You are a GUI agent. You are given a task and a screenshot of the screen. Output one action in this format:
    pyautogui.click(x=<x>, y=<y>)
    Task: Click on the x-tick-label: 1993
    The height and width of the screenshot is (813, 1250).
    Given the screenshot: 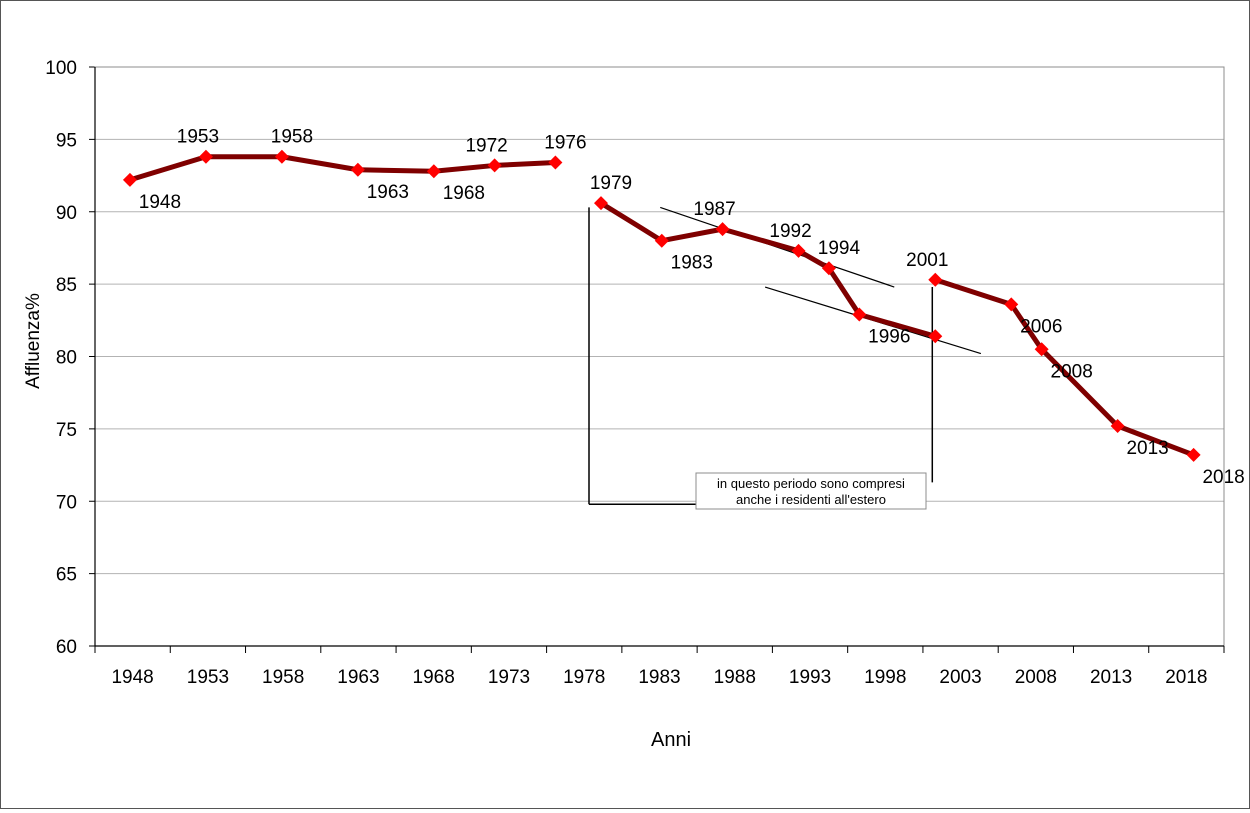 What is the action you would take?
    pyautogui.click(x=810, y=677)
    